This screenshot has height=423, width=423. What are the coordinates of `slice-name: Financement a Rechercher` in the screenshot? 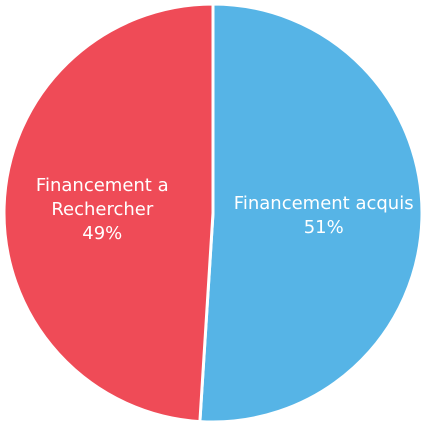 It's located at (102, 197).